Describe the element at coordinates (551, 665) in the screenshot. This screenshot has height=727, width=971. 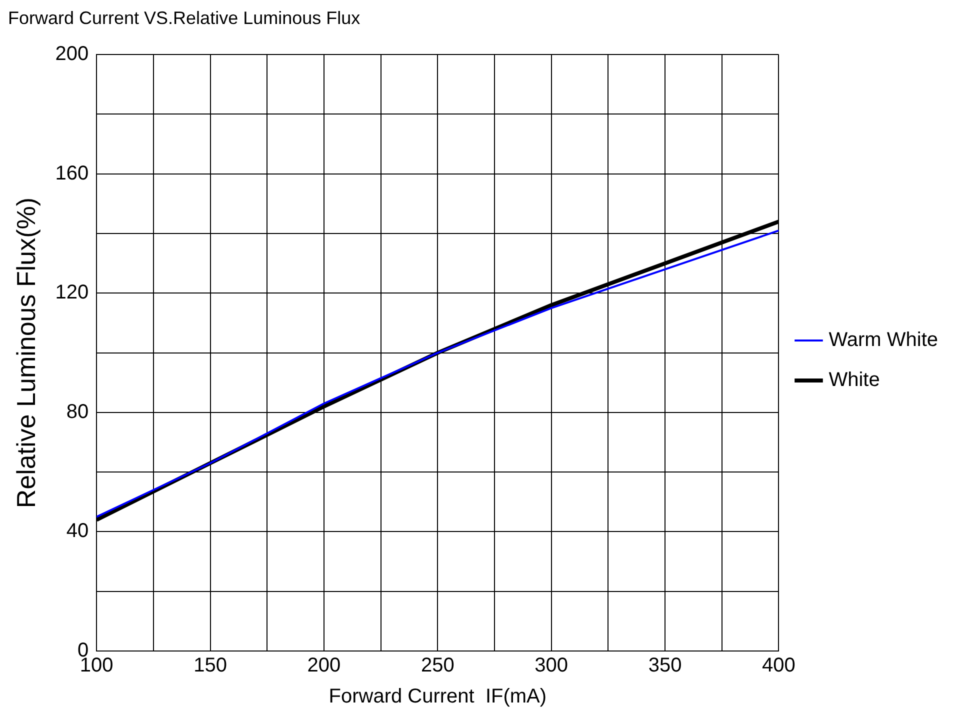
I see `x-tick-label: 300` at that location.